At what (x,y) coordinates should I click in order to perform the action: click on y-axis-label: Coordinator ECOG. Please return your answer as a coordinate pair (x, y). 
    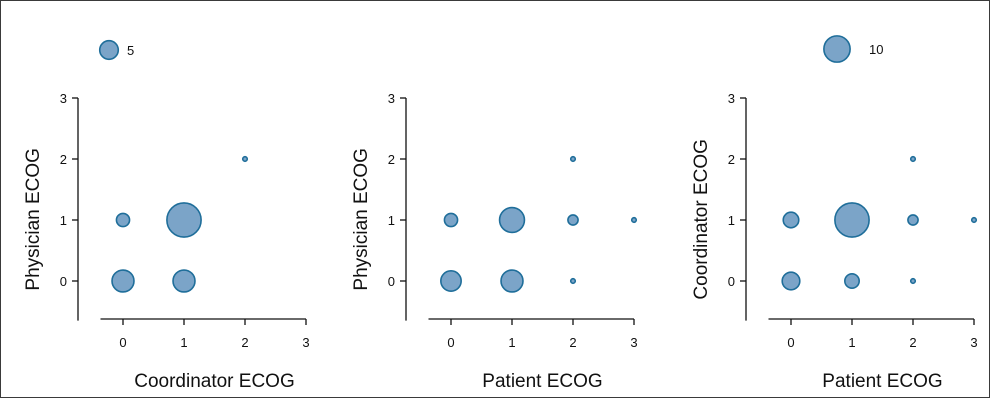
    Looking at the image, I should click on (701, 219).